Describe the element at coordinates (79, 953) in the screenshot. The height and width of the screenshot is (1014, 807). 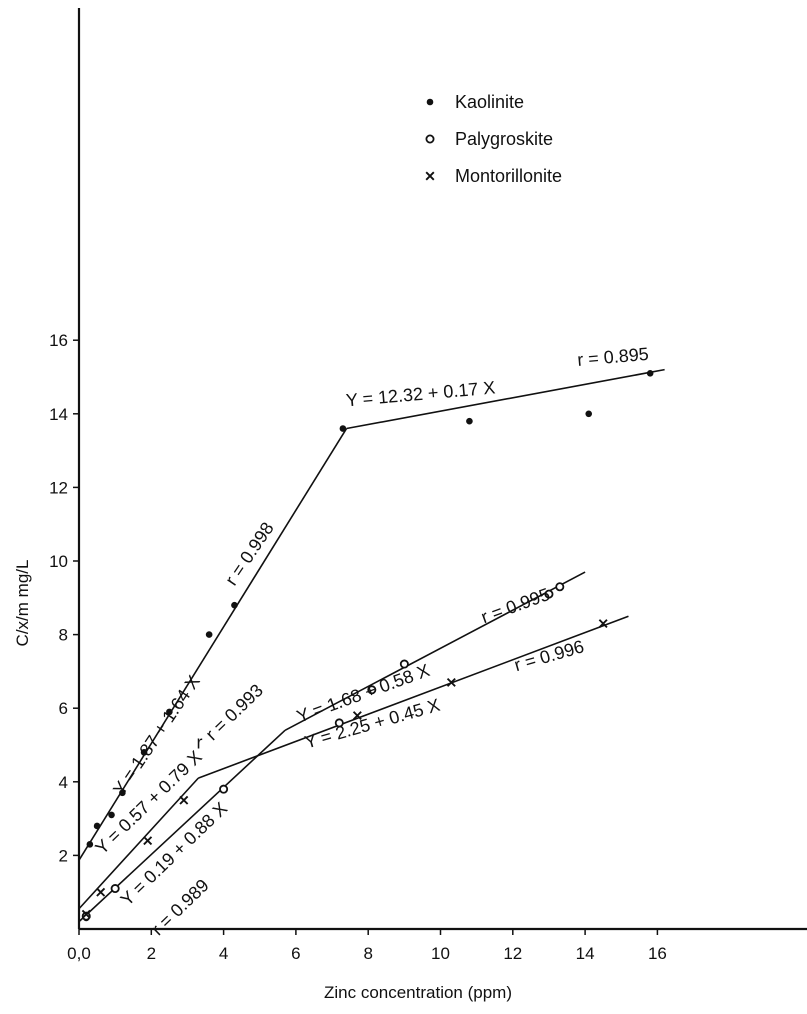
I see `x-tick-label-0: 0,0` at that location.